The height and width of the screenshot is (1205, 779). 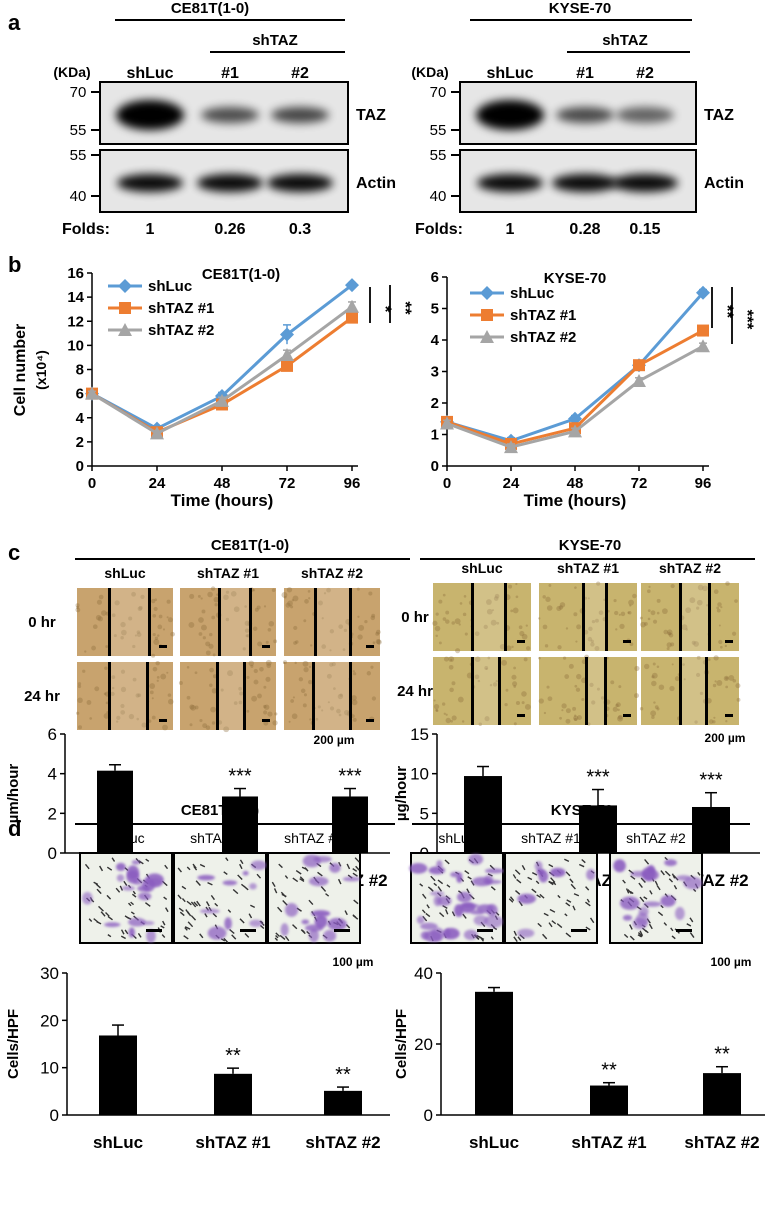 I want to click on scale-label: 200 µm, so click(x=725, y=738).